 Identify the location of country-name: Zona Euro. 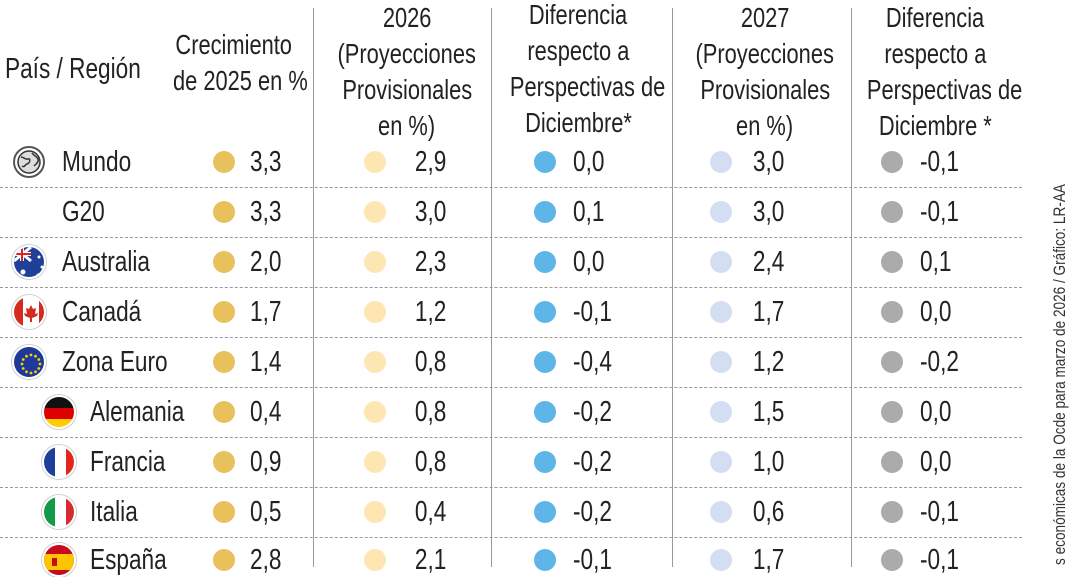
(115, 362).